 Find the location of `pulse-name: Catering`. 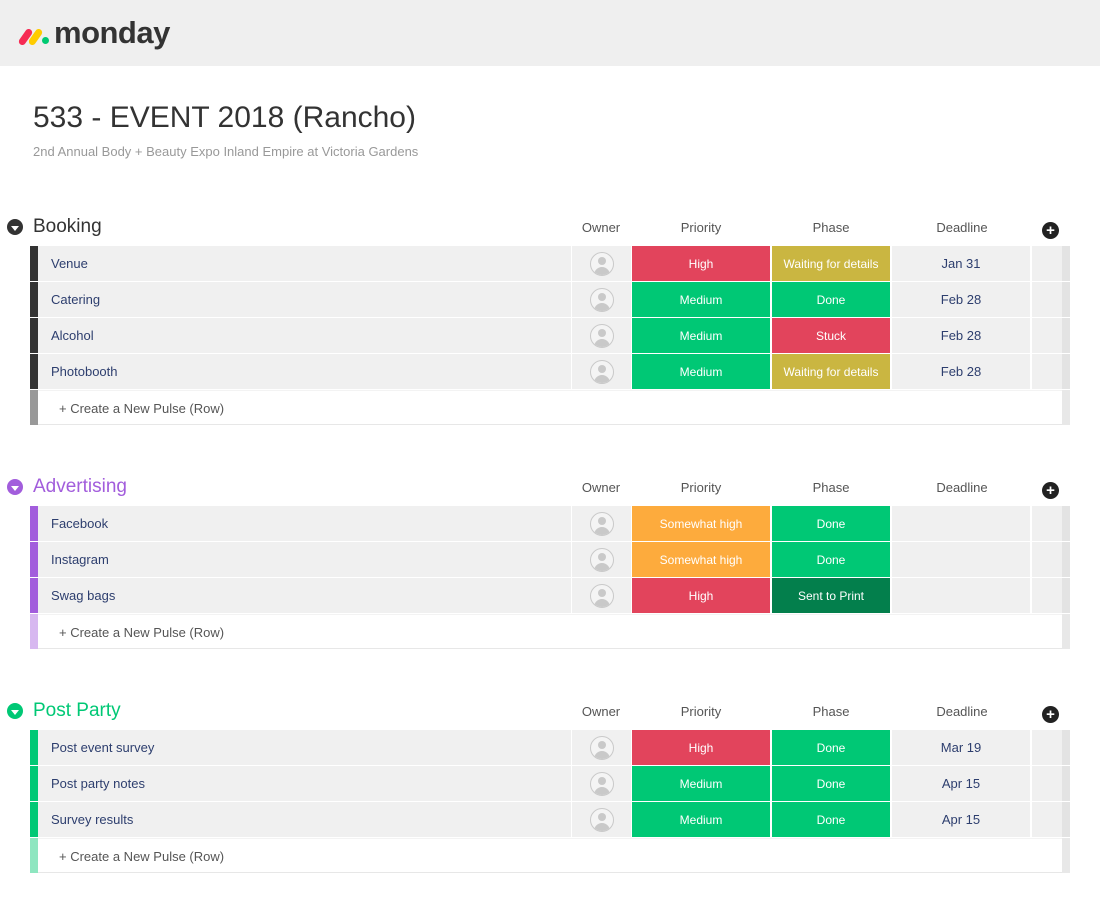

pulse-name: Catering is located at coordinates (76, 299).